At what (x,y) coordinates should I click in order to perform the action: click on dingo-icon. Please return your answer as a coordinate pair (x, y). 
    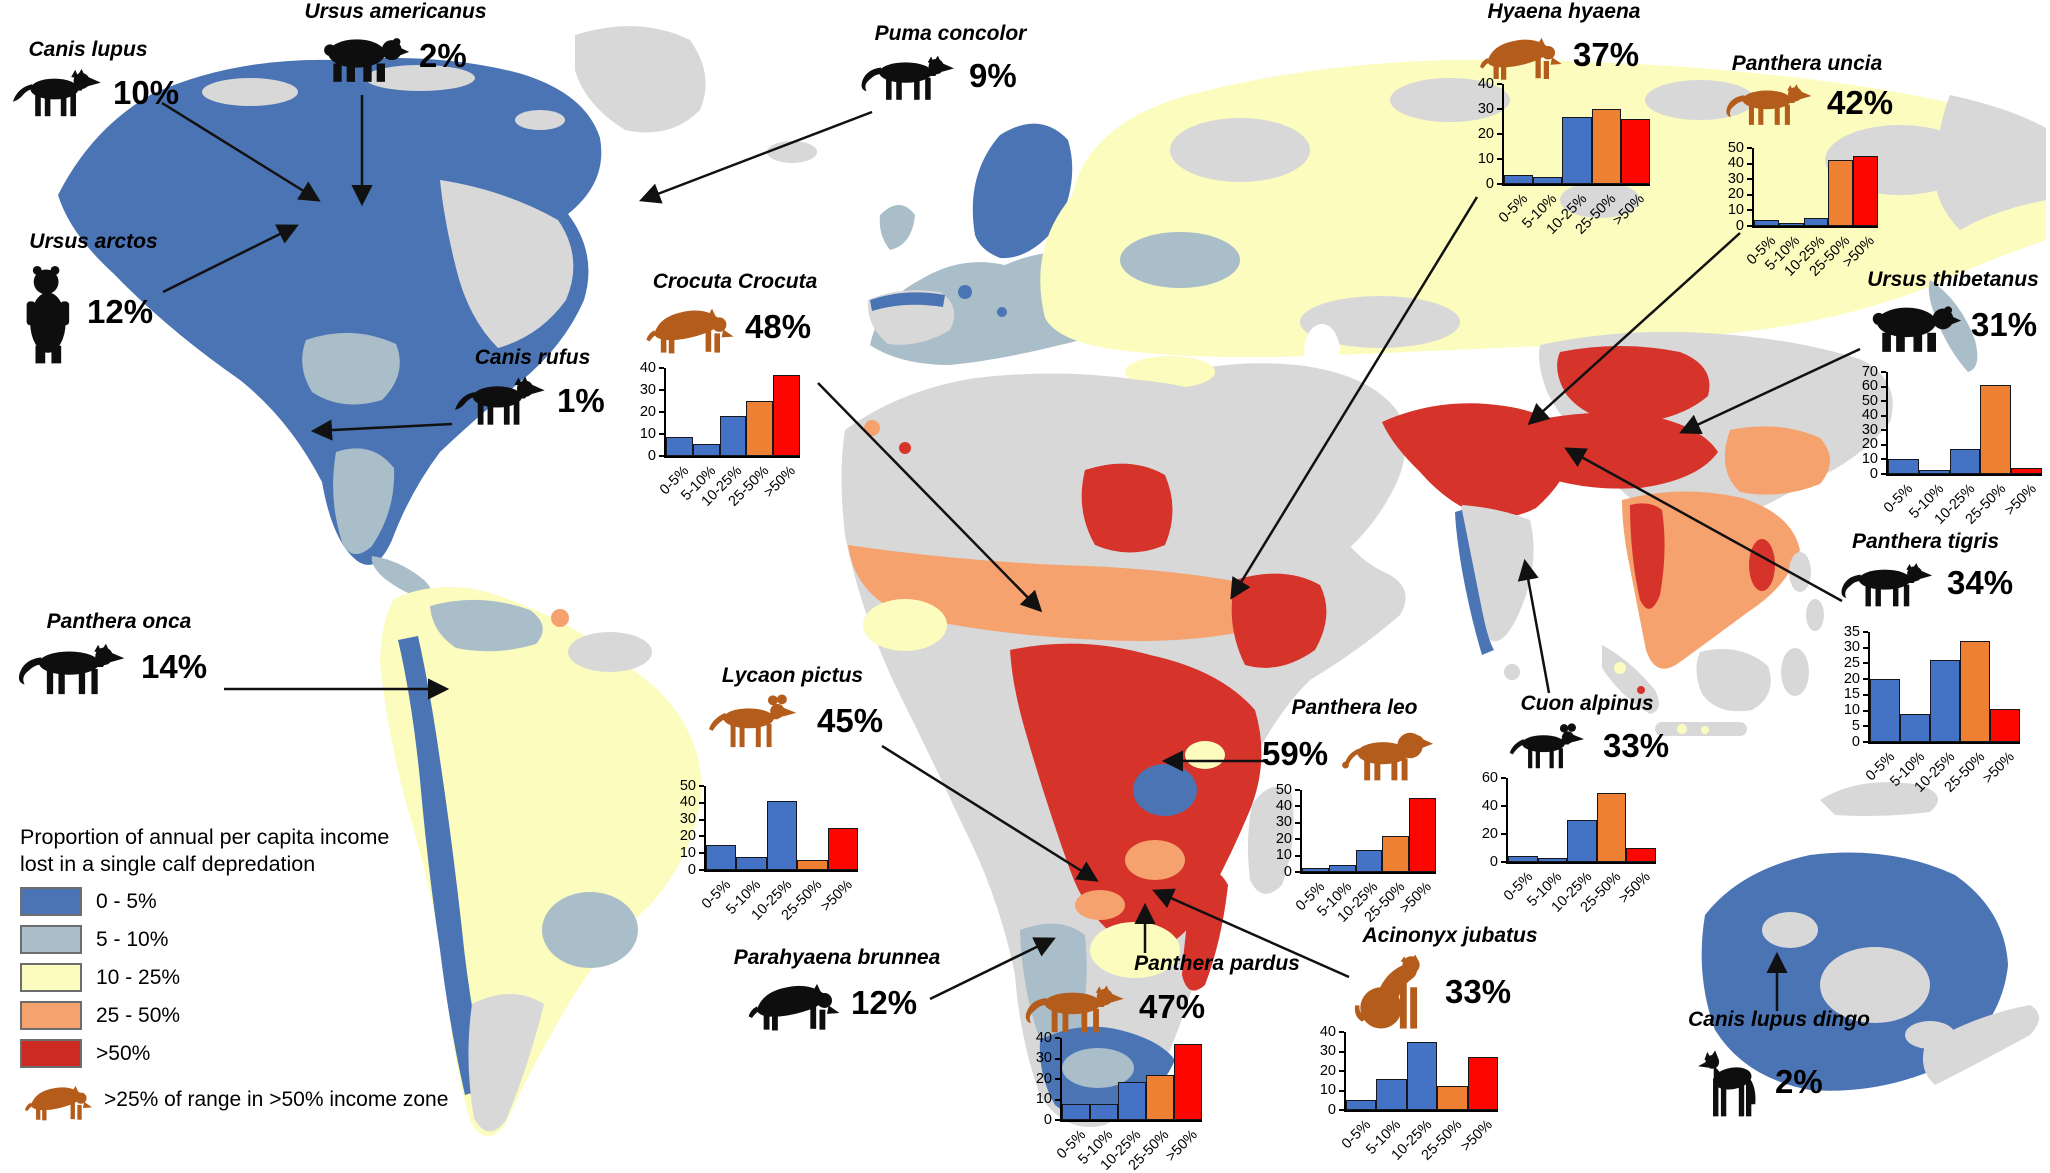
    Looking at the image, I should click on (1732, 1082).